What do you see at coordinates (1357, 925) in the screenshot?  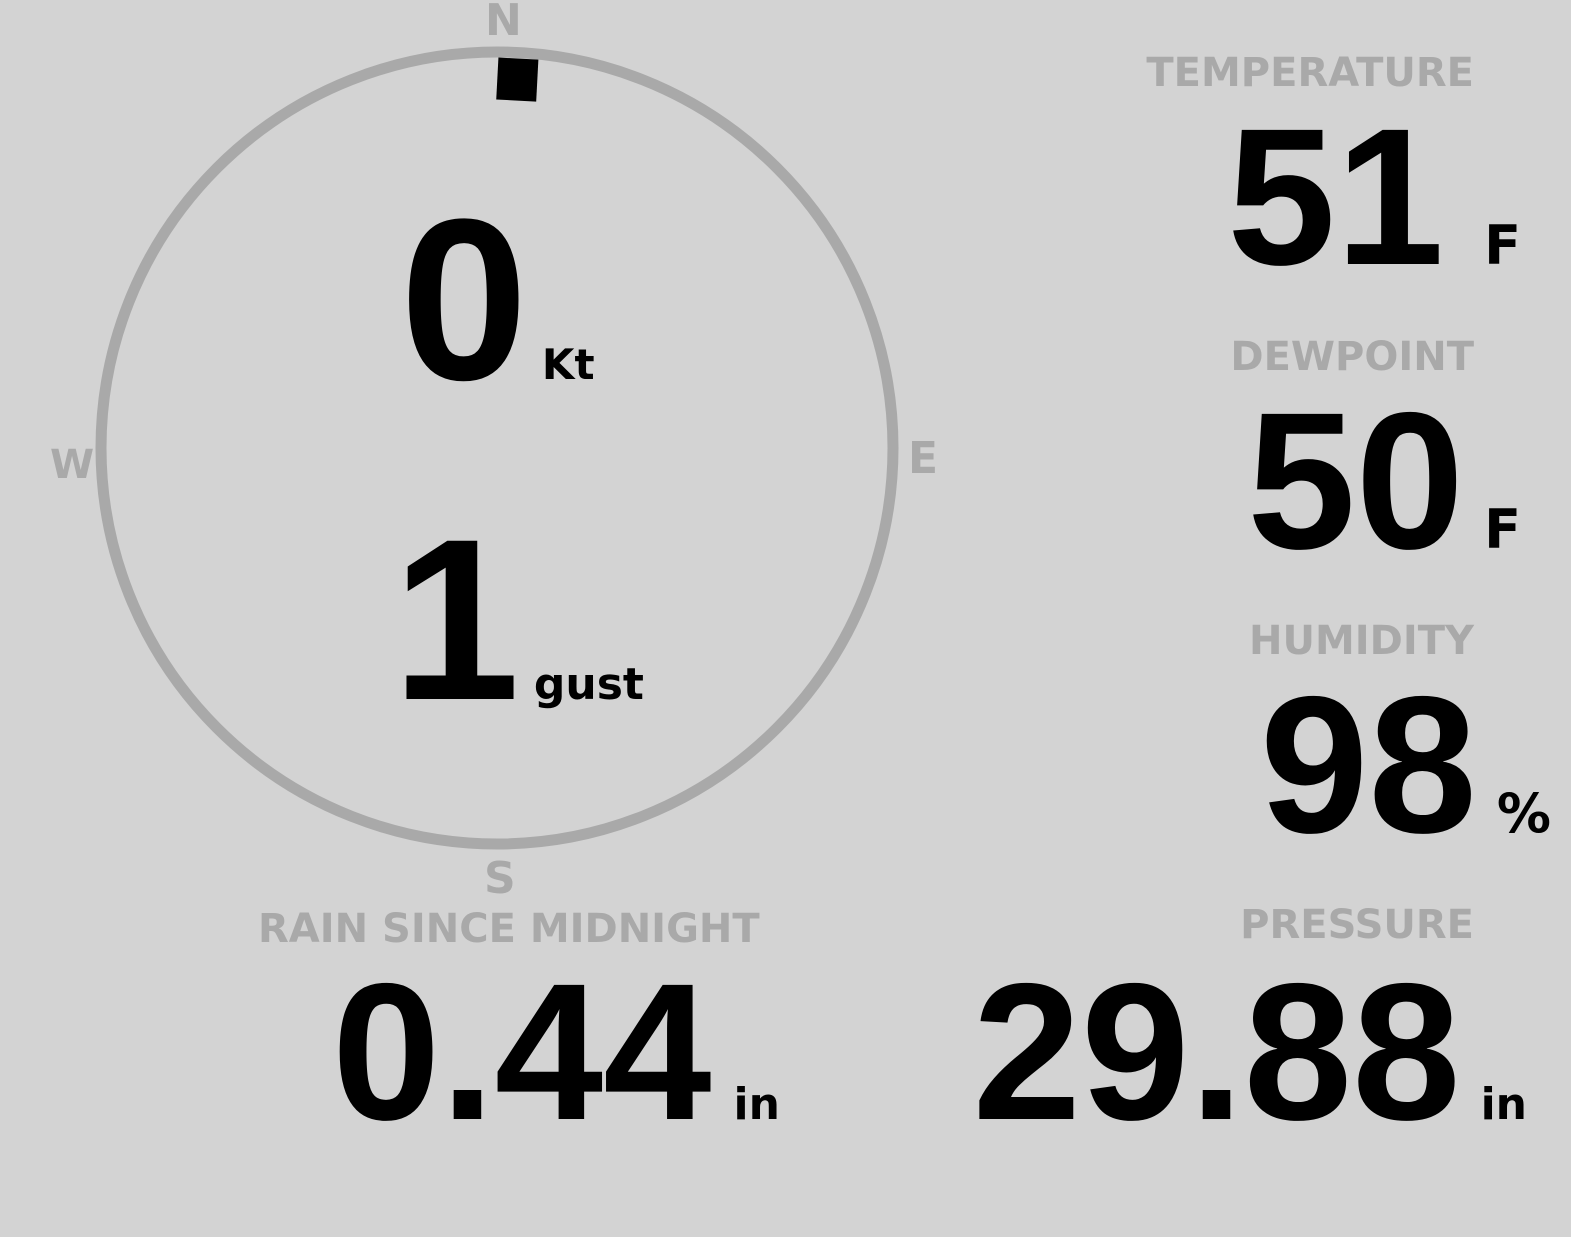 I see `pressure-label: PRESSURE` at bounding box center [1357, 925].